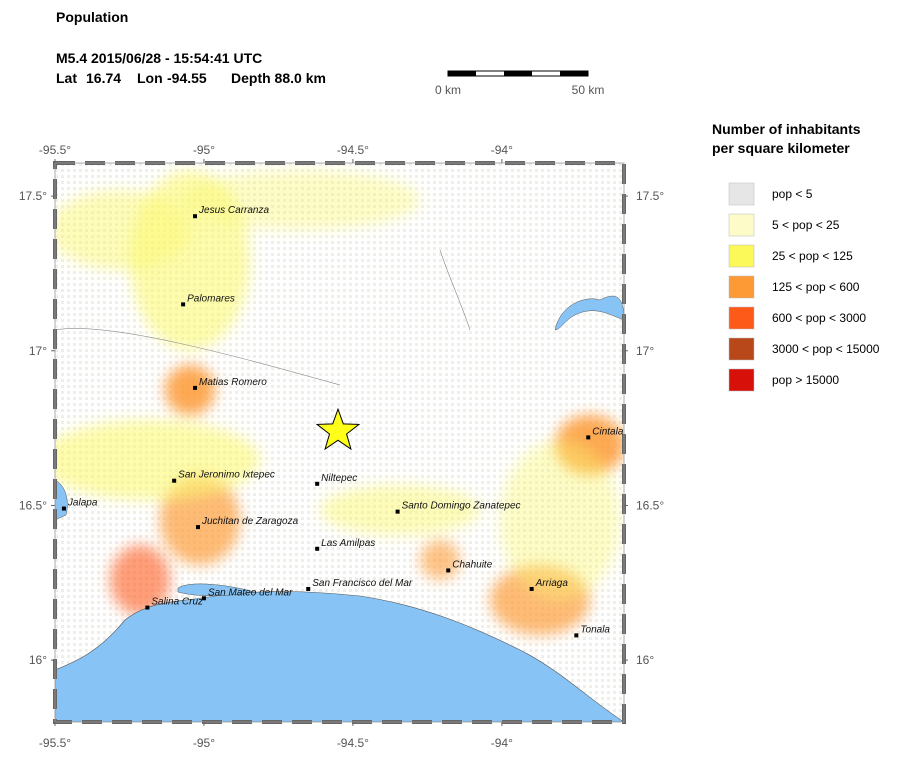 The height and width of the screenshot is (761, 904). Describe the element at coordinates (226, 475) in the screenshot. I see `city-label: San Jeronimo Ixtepec` at that location.